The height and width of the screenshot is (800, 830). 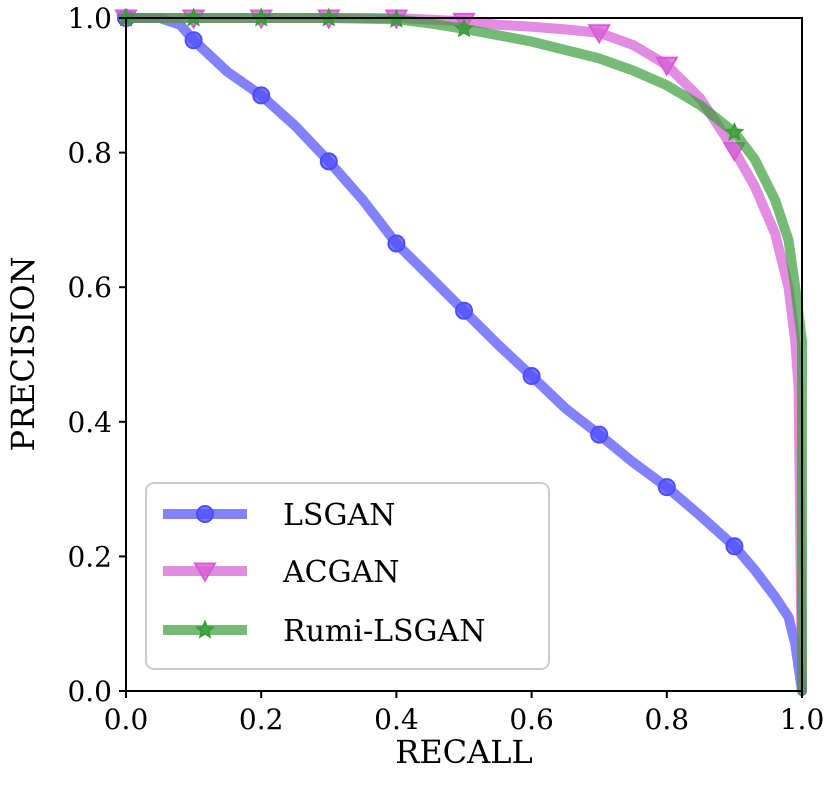 What do you see at coordinates (667, 719) in the screenshot?
I see `x-tick-label: 0.8` at bounding box center [667, 719].